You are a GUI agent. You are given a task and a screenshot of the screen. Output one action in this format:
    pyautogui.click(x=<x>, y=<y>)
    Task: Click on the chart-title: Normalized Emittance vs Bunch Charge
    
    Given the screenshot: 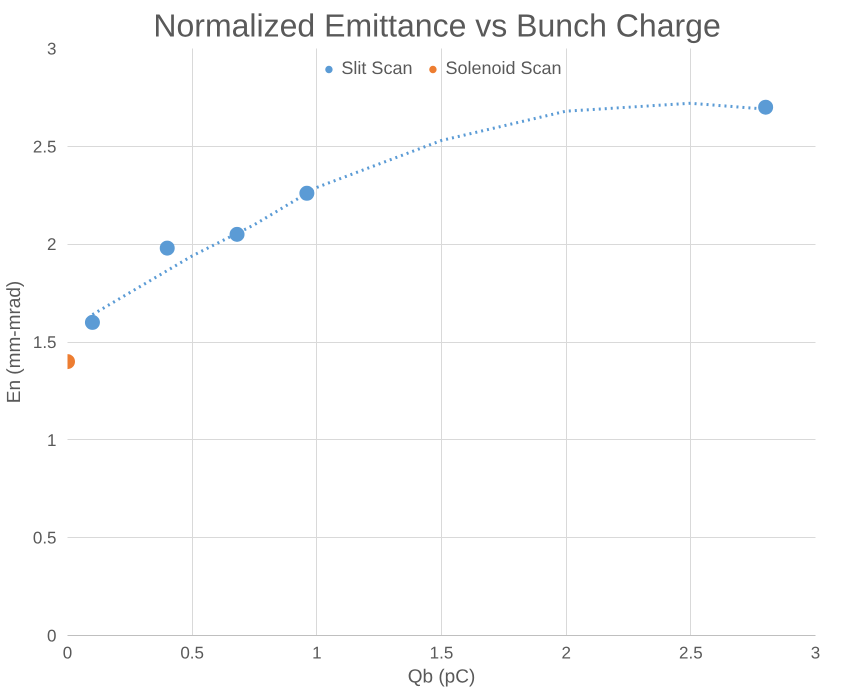 What is the action you would take?
    pyautogui.click(x=437, y=26)
    